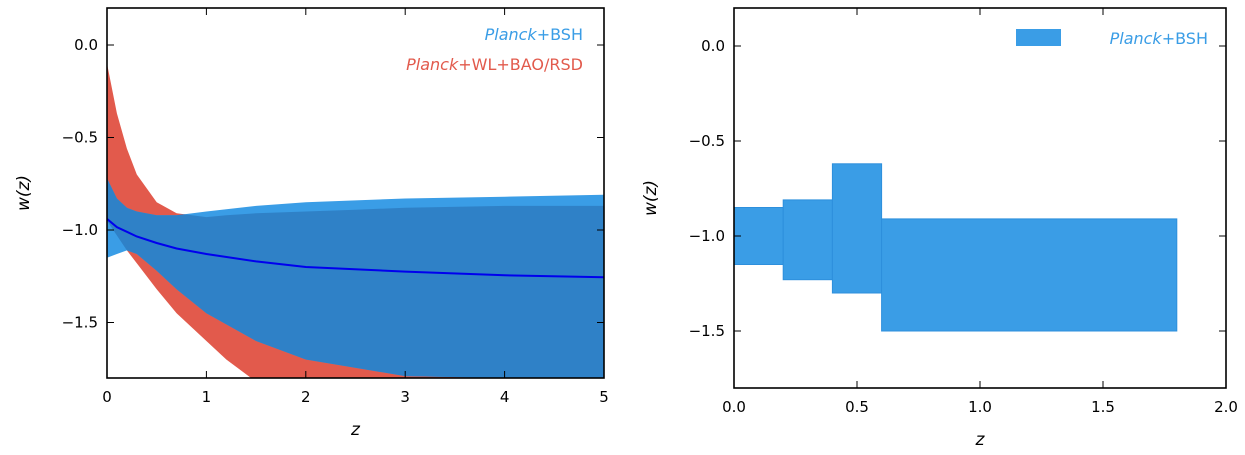 This screenshot has height=455, width=1245. Describe the element at coordinates (355, 248) in the screenshot. I see `fiducial-line` at that location.